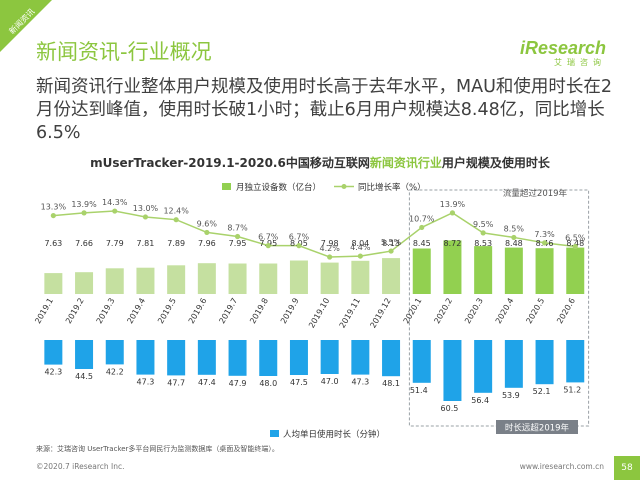 The width and height of the screenshot is (640, 480). Describe the element at coordinates (259, 311) in the screenshot. I see `x-tick-label: 2019.8` at that location.